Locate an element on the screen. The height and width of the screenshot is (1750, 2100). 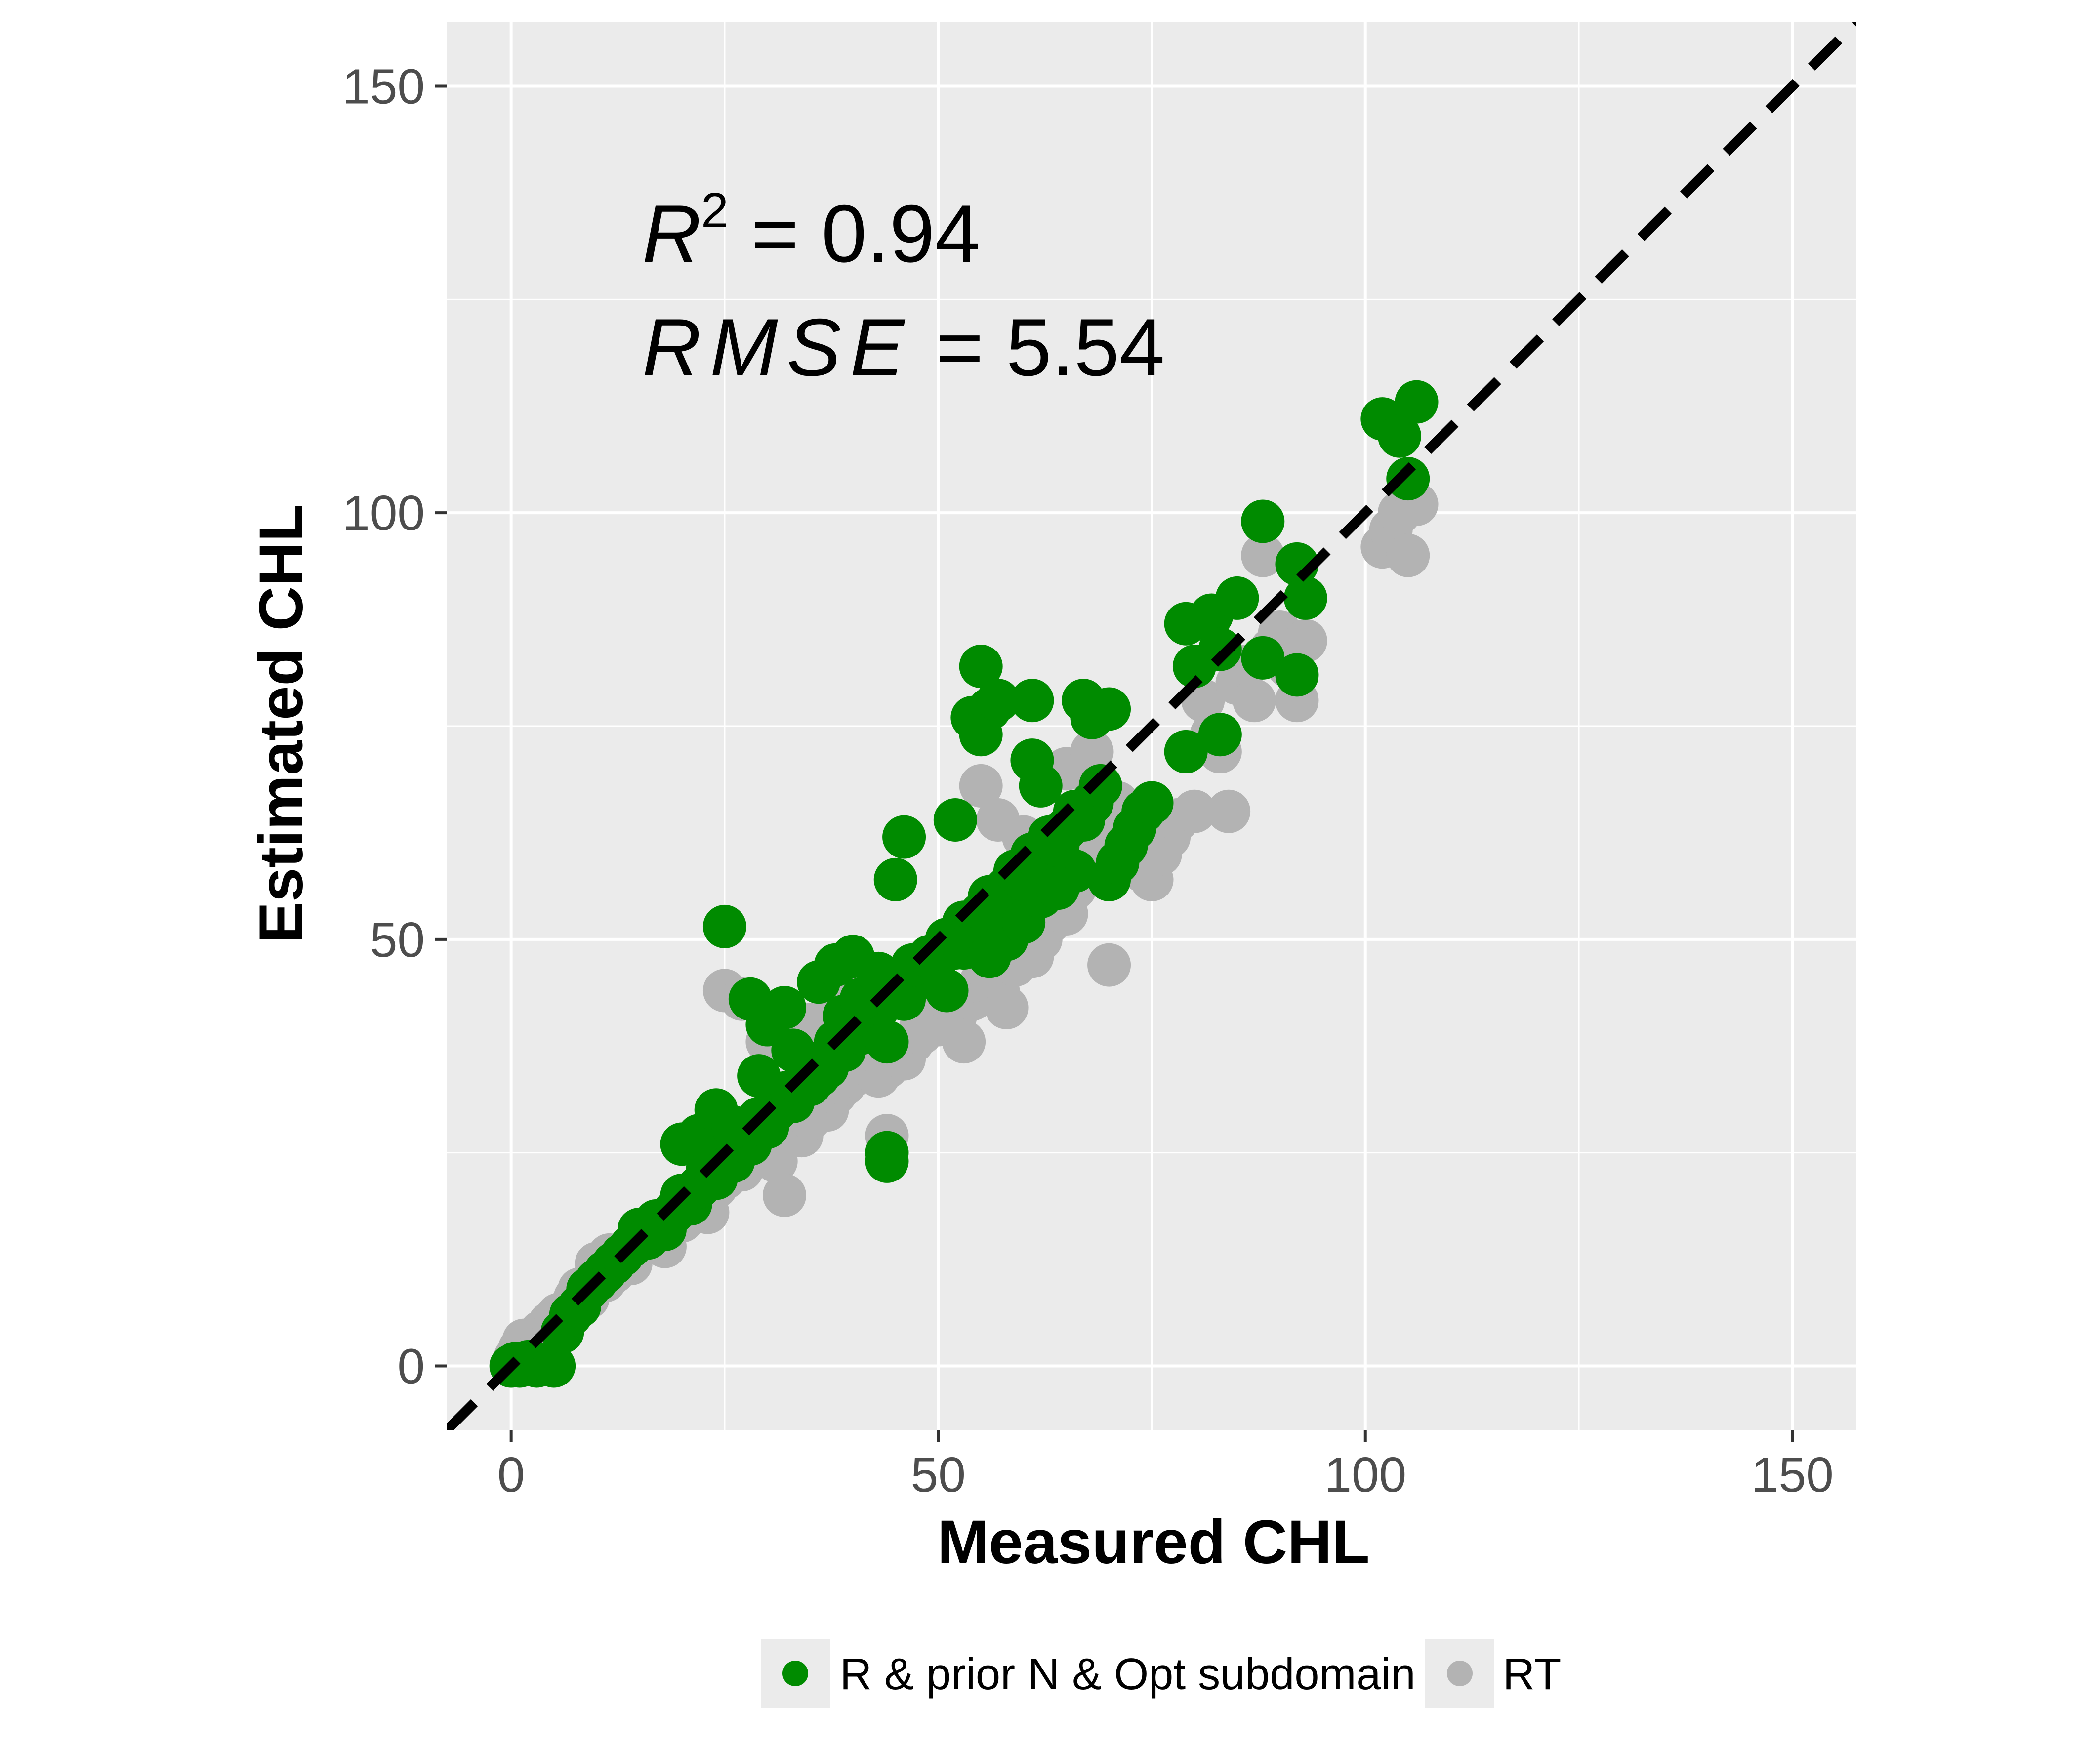
rmse-annotation: RMSE = 5.54 is located at coordinates (904, 347).